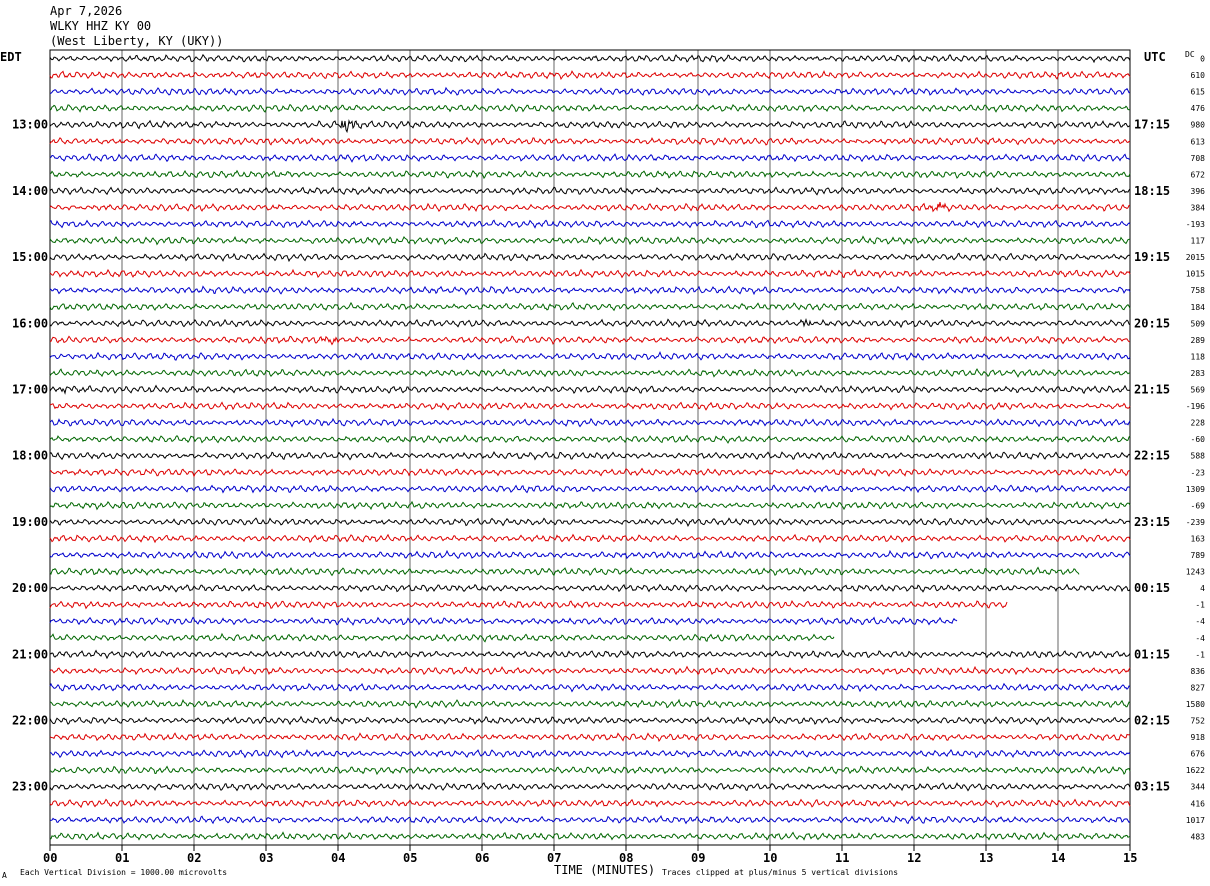 The image size is (1210, 886). What do you see at coordinates (1200, 605) in the screenshot?
I see `dc-offset-row-33: -1` at bounding box center [1200, 605].